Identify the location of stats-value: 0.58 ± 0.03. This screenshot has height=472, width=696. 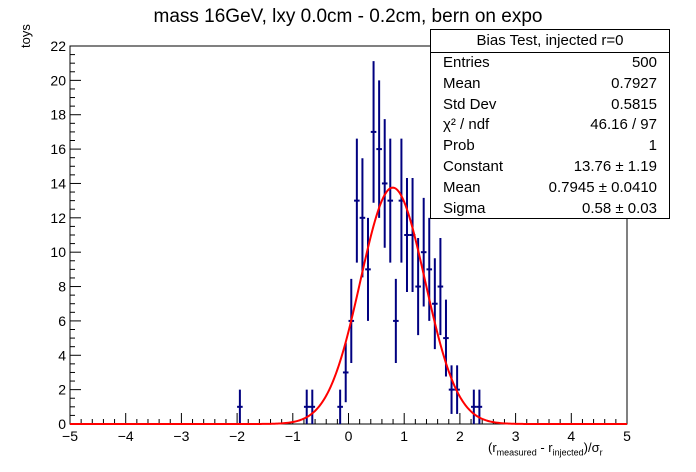
(619, 208).